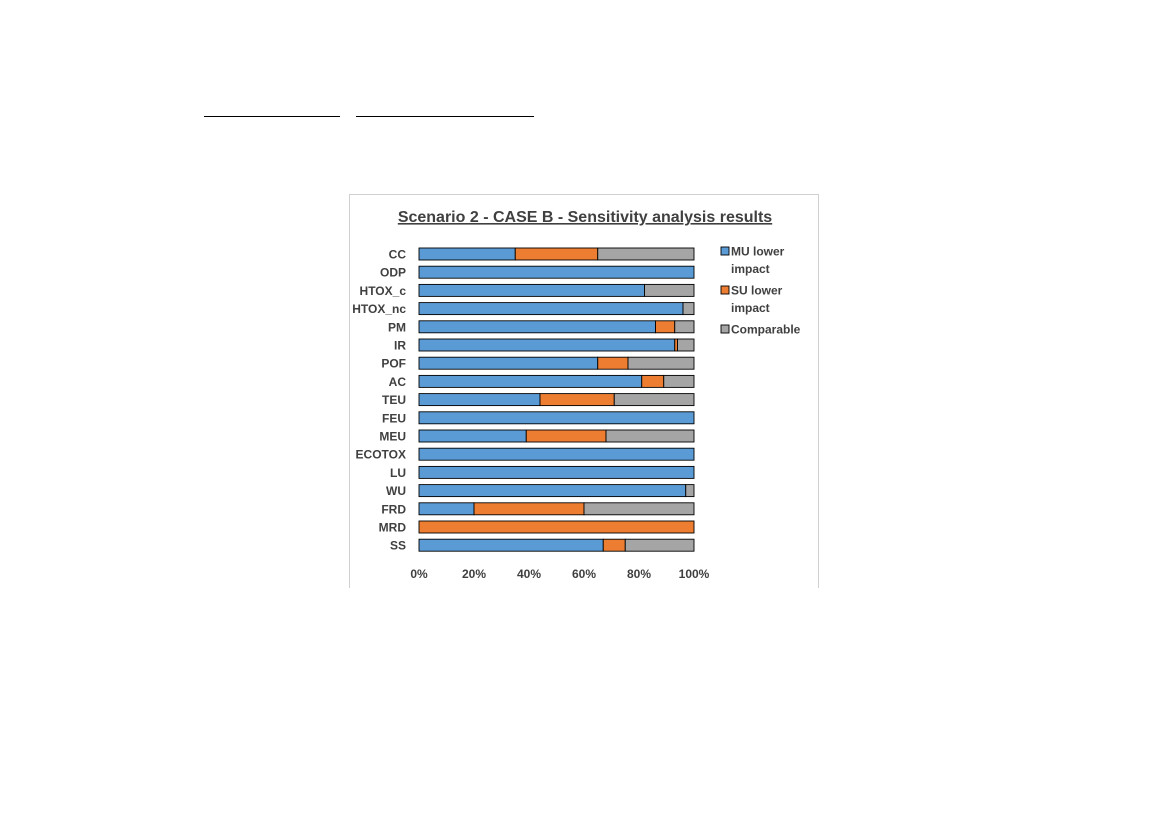 This screenshot has height=827, width=1169. I want to click on bar-ac-mu-lower-impact, so click(530, 381).